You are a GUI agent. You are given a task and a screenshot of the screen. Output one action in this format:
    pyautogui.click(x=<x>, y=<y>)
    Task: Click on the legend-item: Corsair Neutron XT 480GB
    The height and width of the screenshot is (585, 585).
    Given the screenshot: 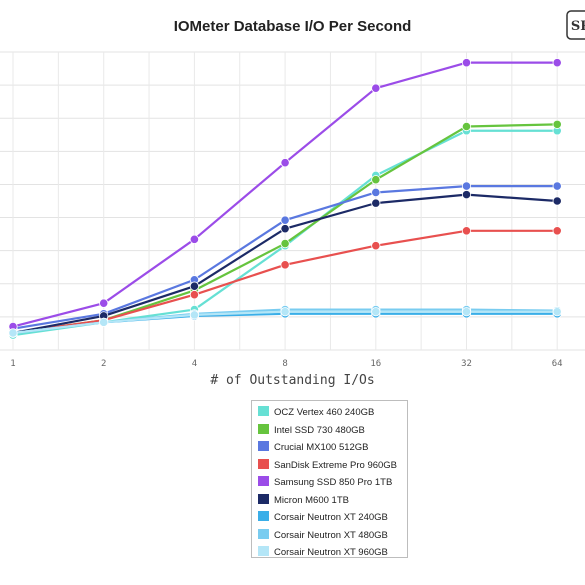 What is the action you would take?
    pyautogui.click(x=332, y=536)
    